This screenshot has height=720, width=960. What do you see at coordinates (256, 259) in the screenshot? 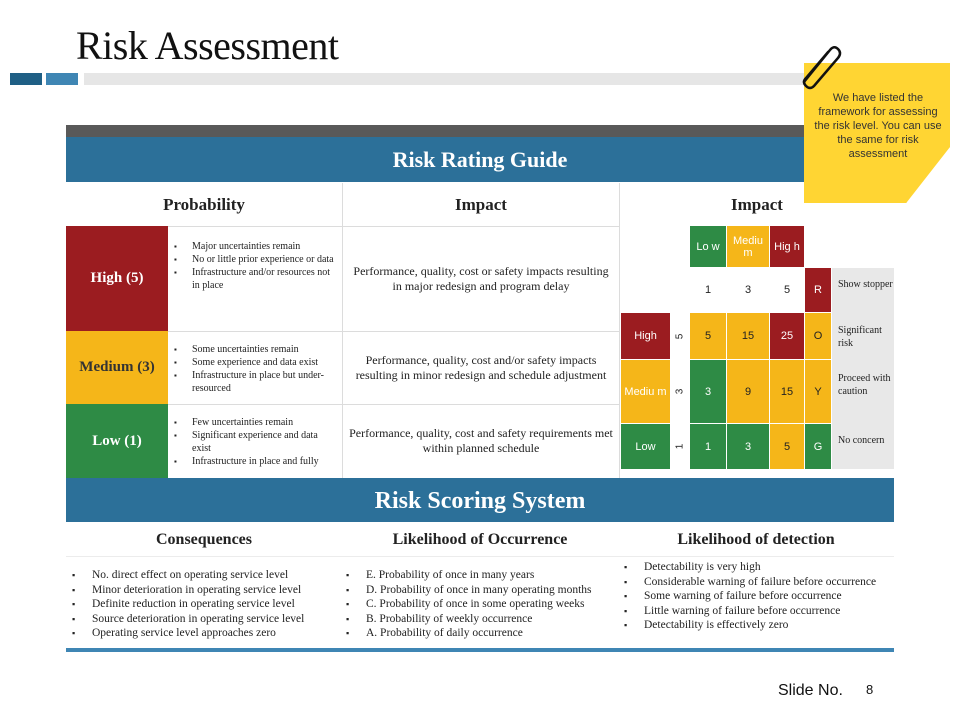
I see `bullet-item: No or little prior experience or data` at bounding box center [256, 259].